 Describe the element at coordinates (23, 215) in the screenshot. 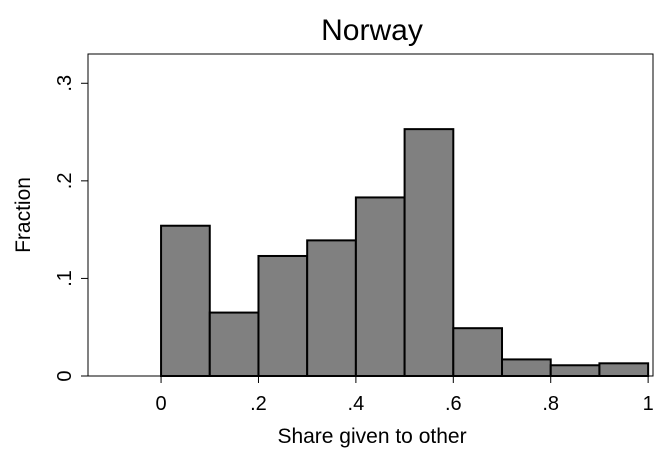

I see `y-axis-label: Fraction` at that location.